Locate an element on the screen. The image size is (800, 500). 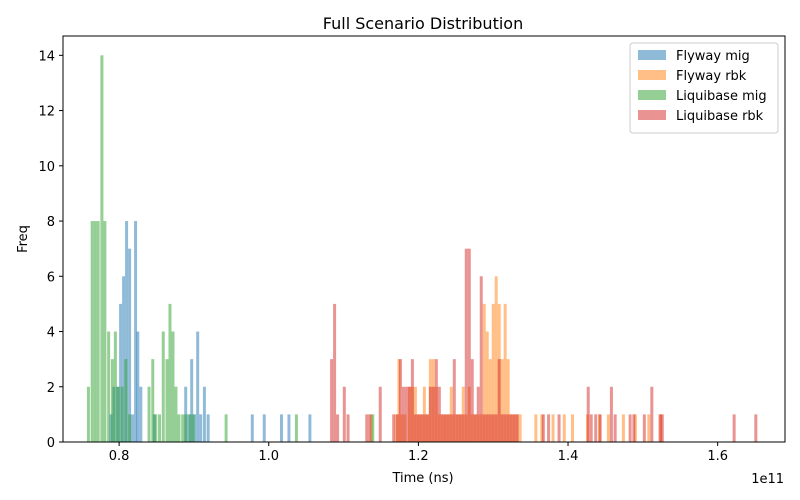
y-tick-label: 4 is located at coordinates (51, 333).